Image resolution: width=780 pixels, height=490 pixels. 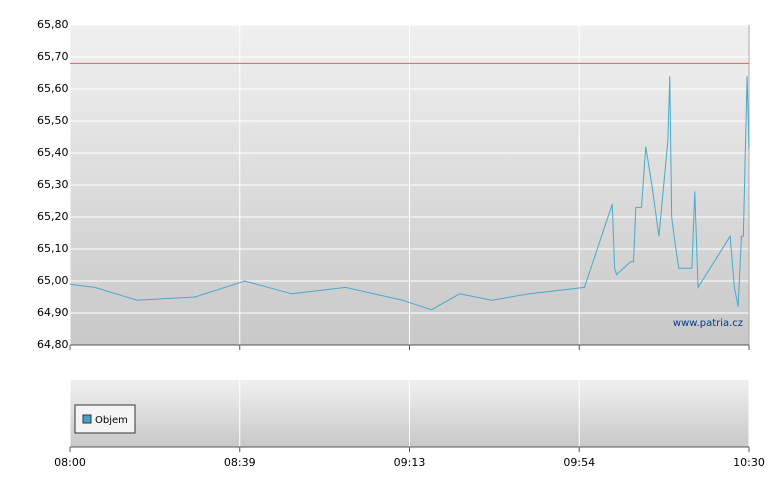 What do you see at coordinates (87, 419) in the screenshot?
I see `legend-swatch` at bounding box center [87, 419].